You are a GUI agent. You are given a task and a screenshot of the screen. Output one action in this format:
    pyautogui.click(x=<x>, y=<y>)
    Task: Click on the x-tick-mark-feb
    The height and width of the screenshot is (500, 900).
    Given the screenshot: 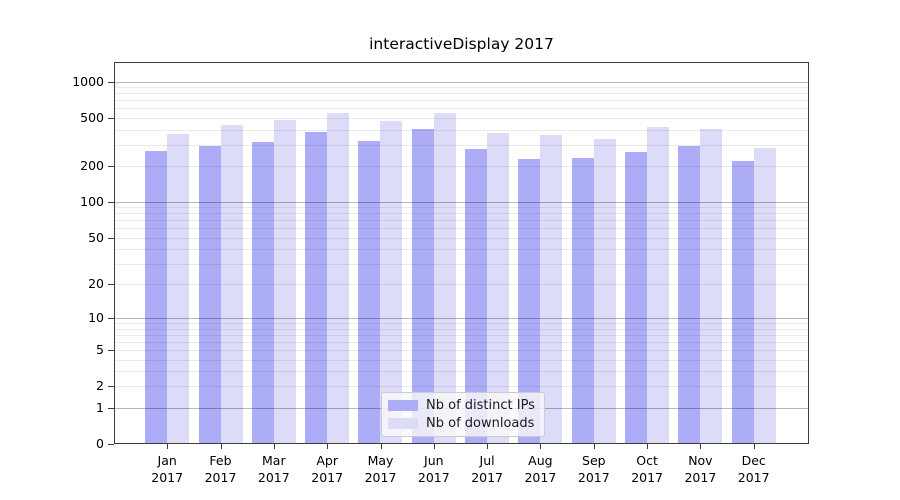 What is the action you would take?
    pyautogui.click(x=221, y=446)
    